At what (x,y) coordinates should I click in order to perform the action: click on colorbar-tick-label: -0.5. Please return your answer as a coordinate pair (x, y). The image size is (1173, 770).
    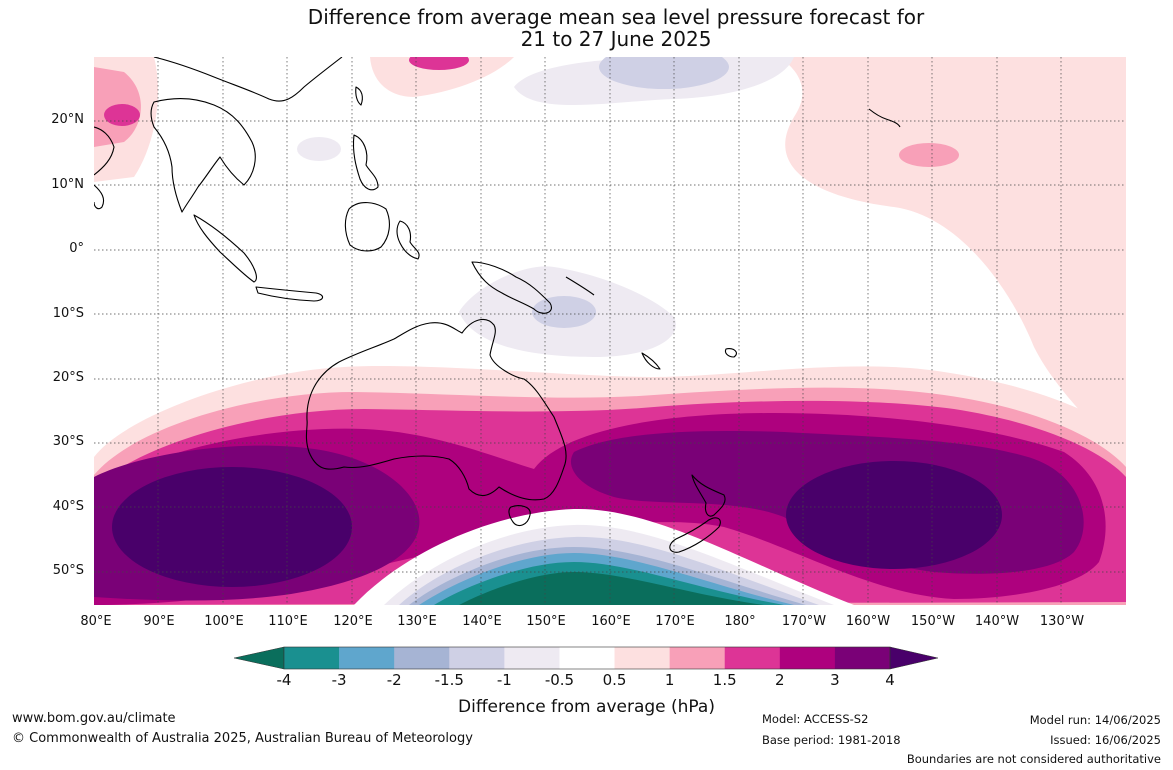
    Looking at the image, I should click on (559, 680).